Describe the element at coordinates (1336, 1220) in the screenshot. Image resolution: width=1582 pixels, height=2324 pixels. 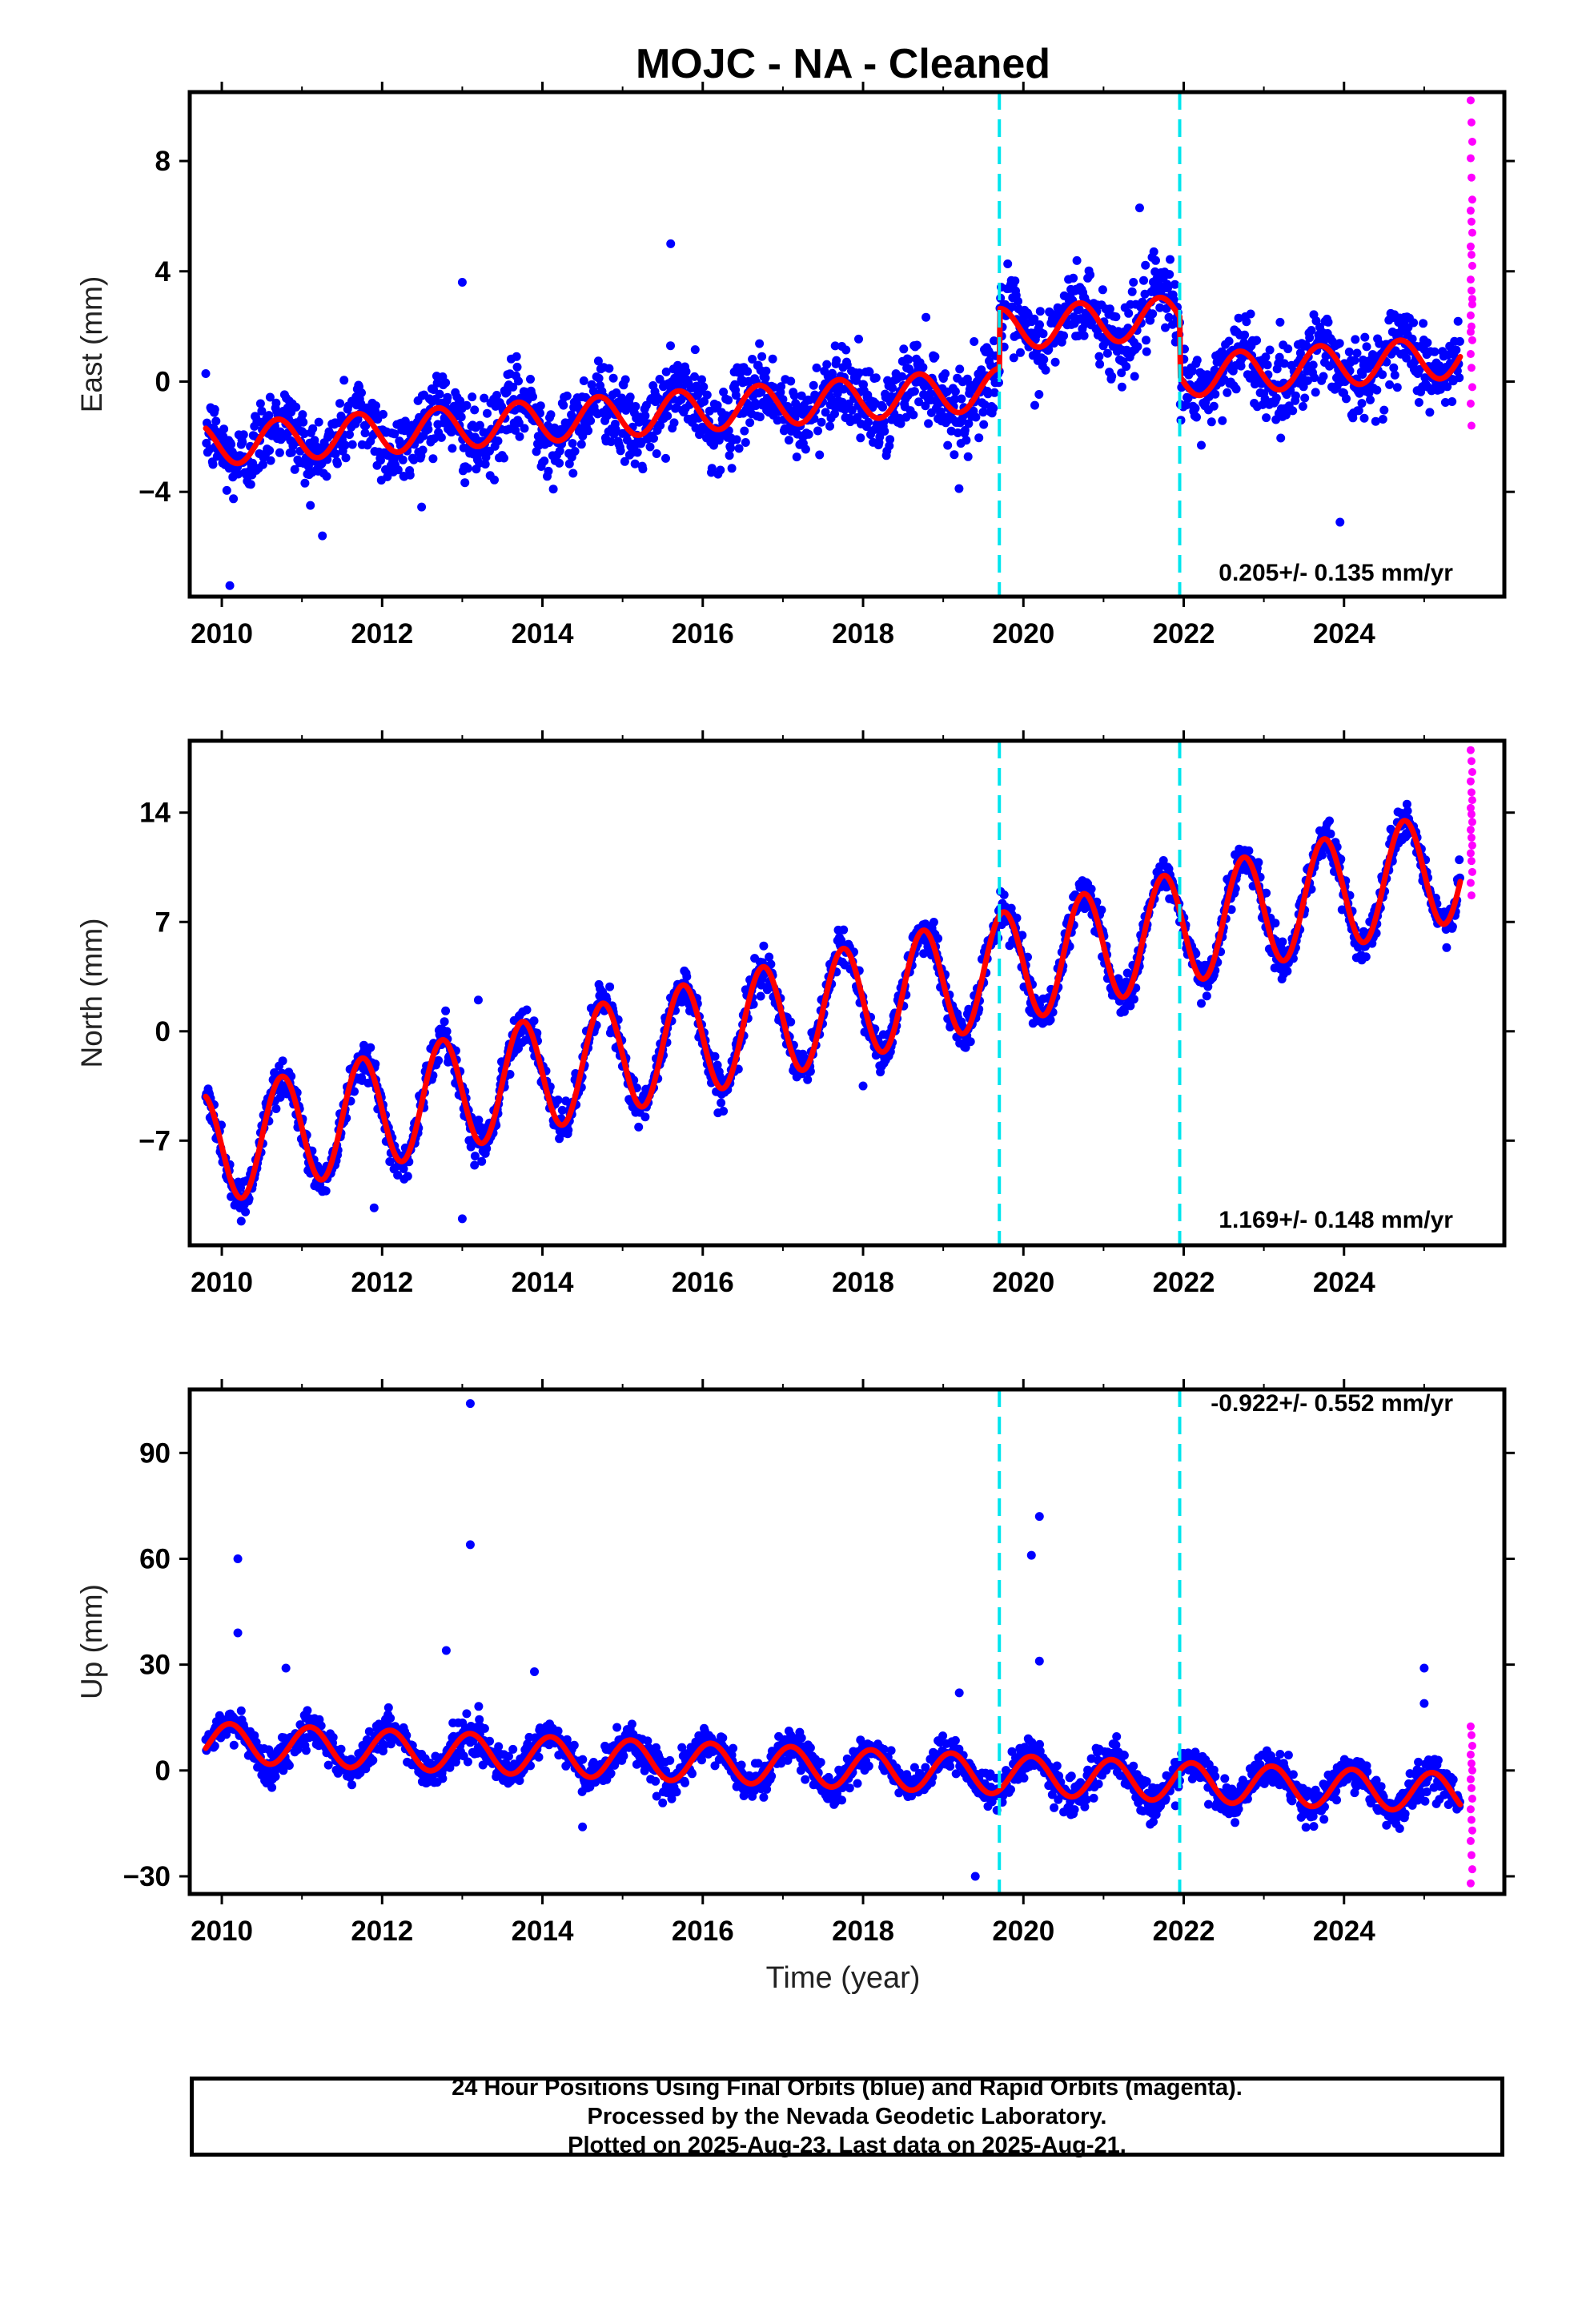
I see `north-velocity-rate-label: 1.169+/- 0.148 mm/yr` at that location.